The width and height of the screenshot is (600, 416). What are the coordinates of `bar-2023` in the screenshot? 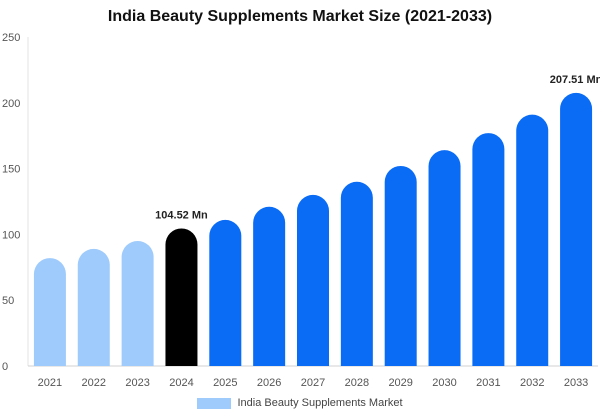 It's located at (137, 303).